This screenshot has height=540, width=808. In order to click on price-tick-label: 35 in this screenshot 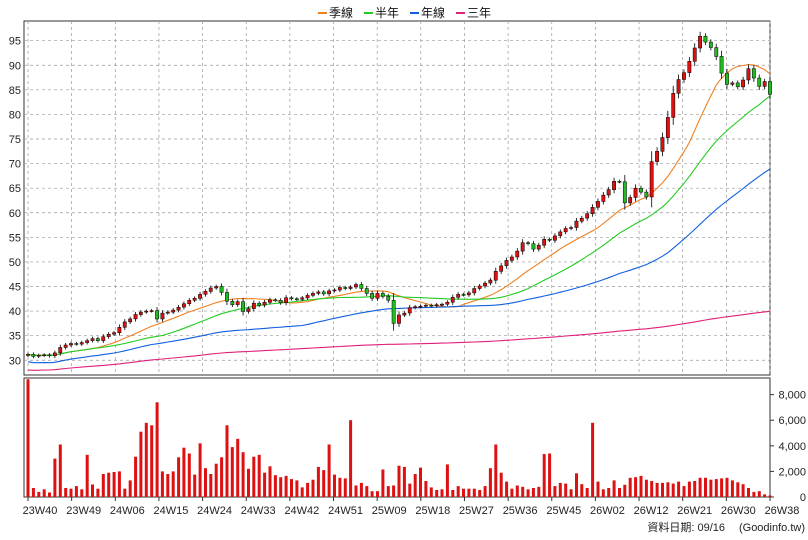, I will do `click(15, 337)`.